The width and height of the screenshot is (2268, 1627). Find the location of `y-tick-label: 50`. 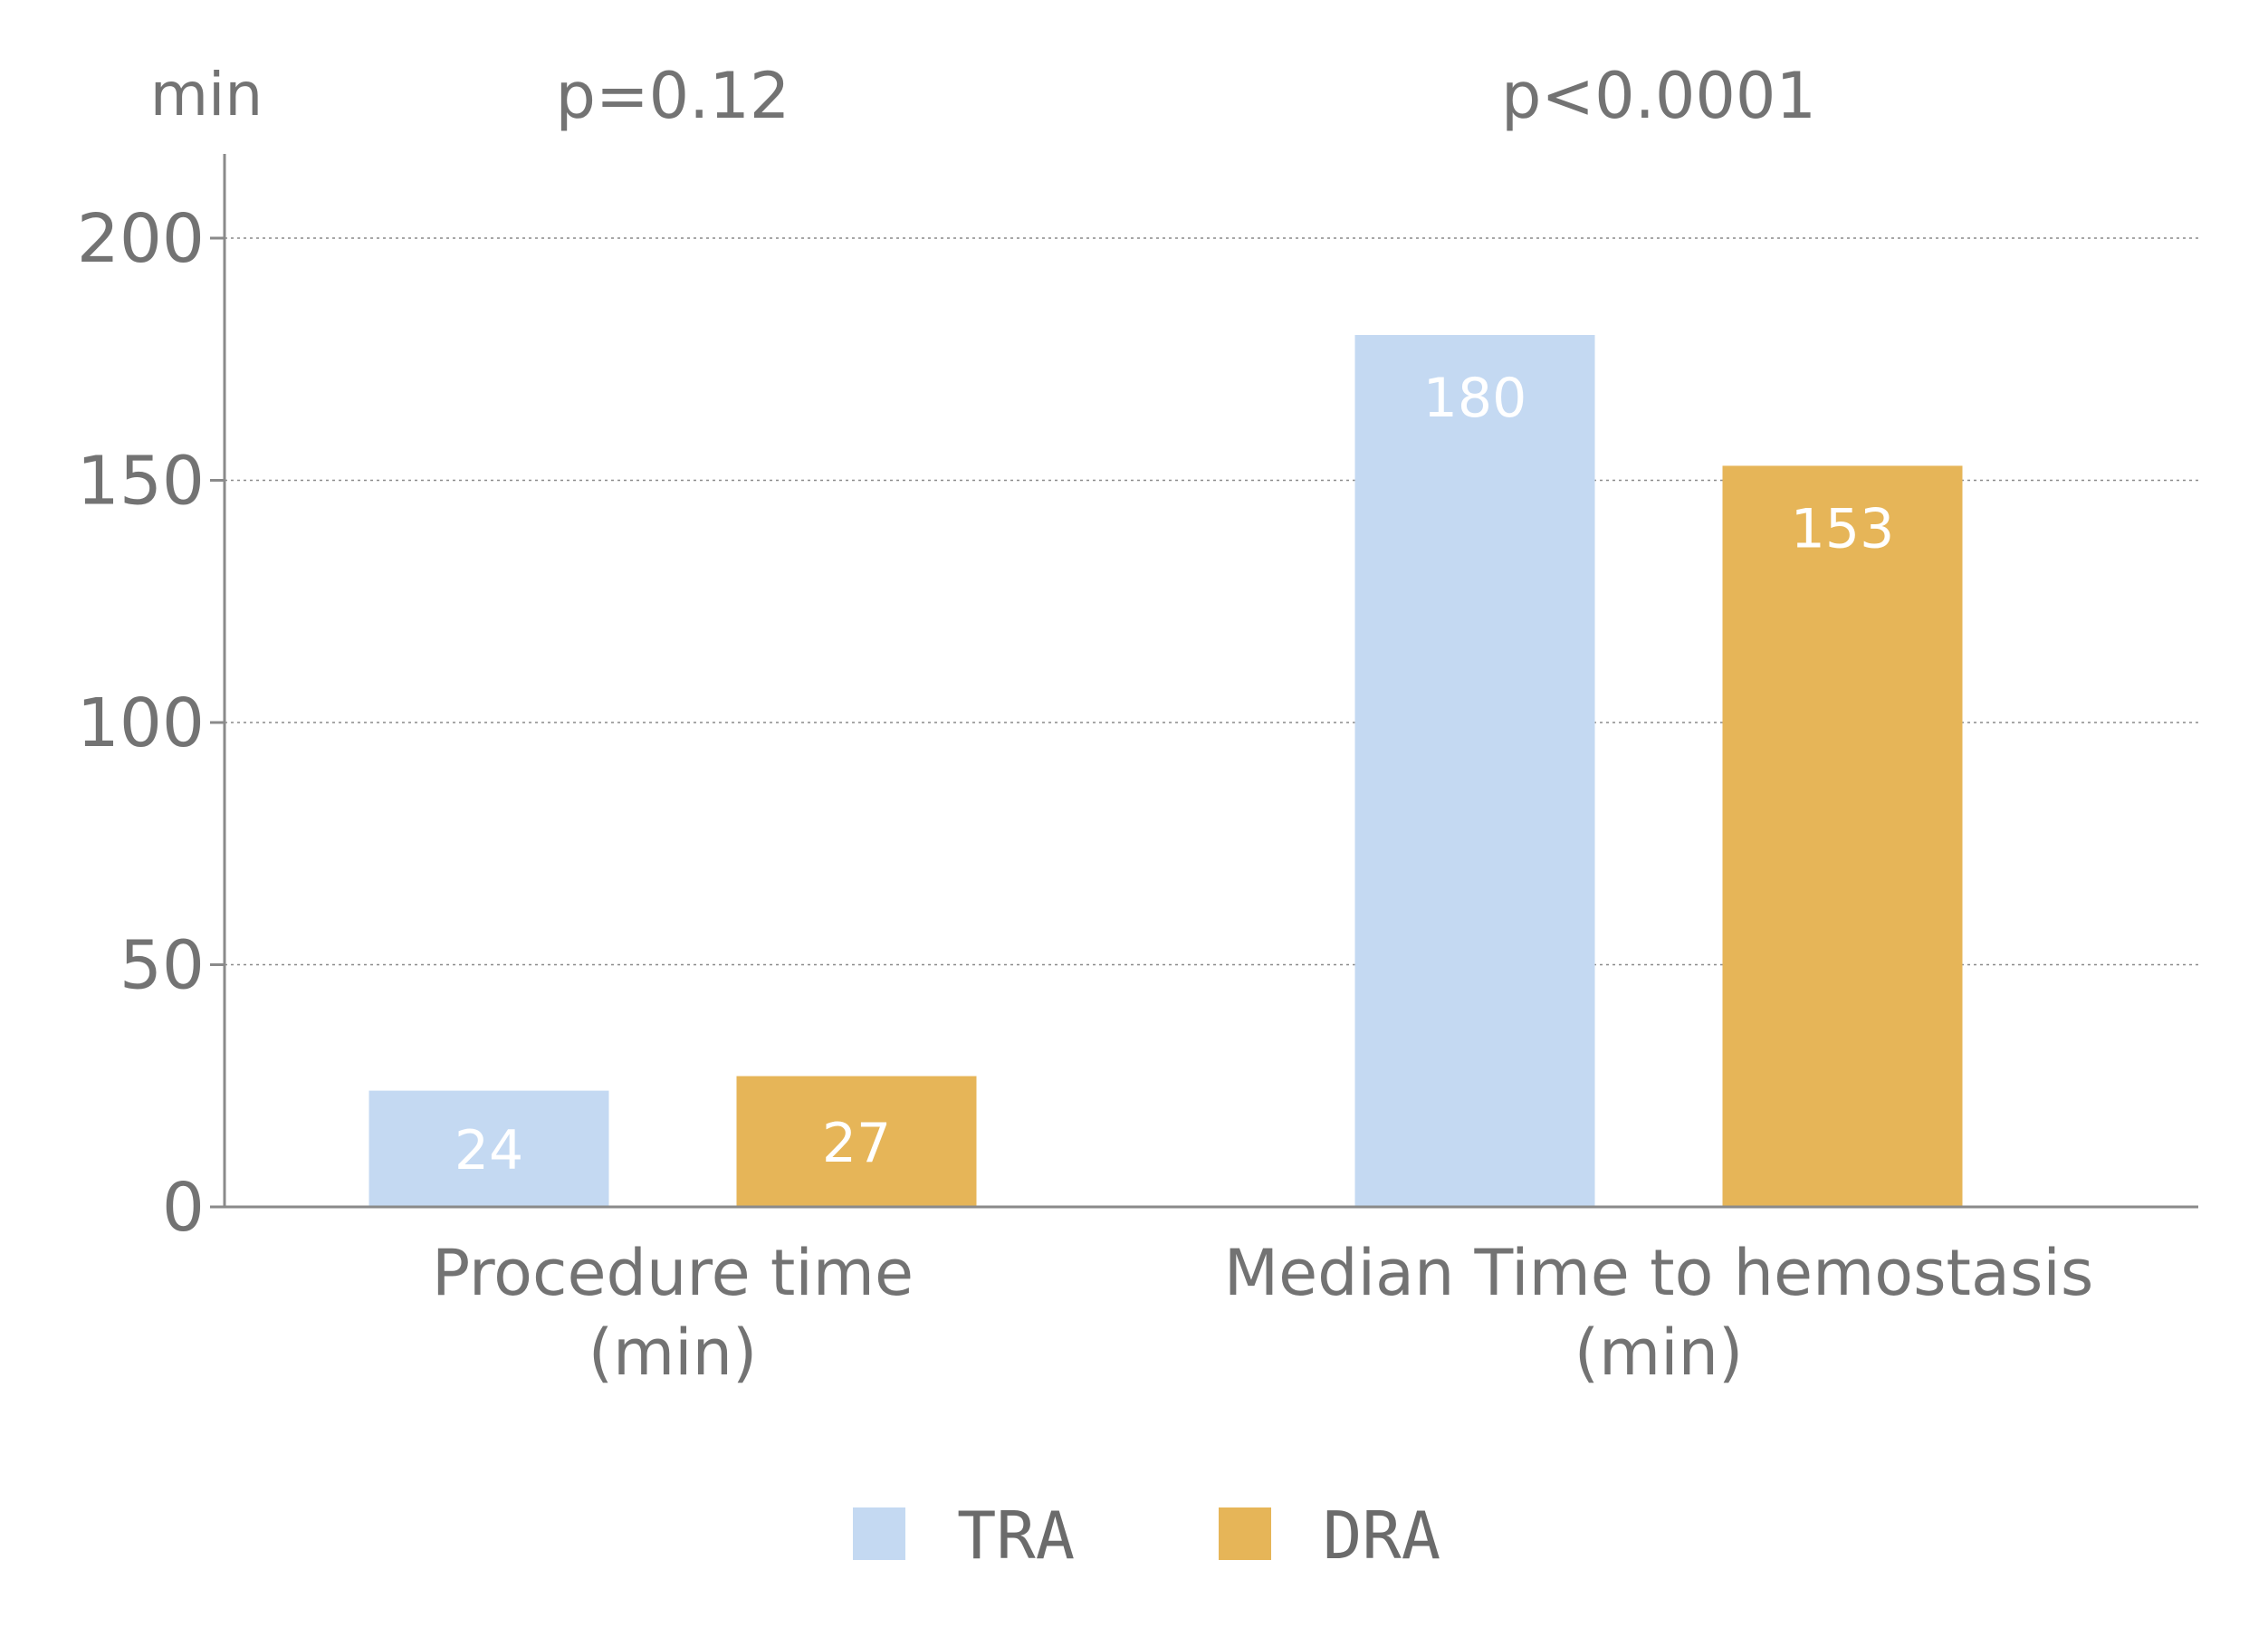

y-tick-label: 50 is located at coordinates (162, 966).